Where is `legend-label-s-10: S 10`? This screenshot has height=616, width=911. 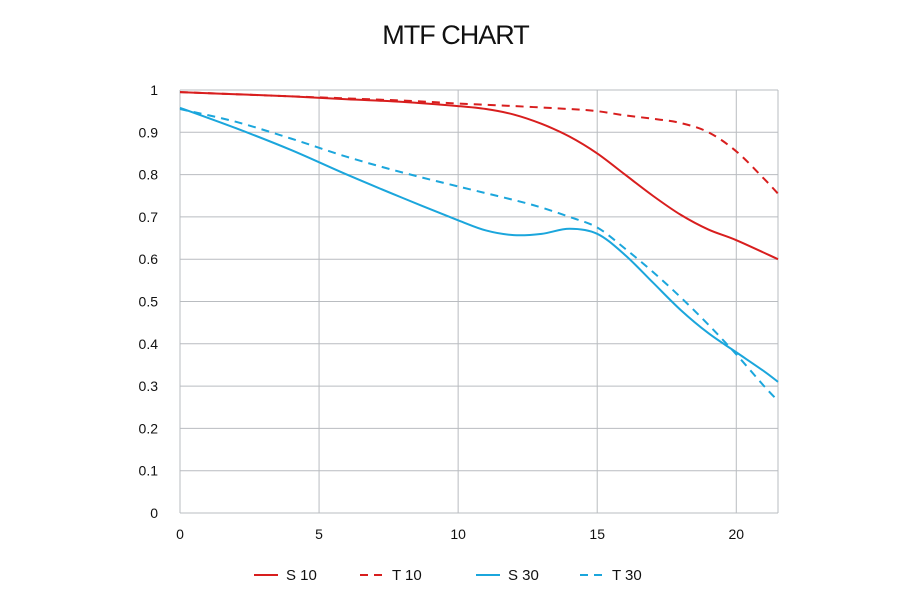 legend-label-s-10: S 10 is located at coordinates (301, 575).